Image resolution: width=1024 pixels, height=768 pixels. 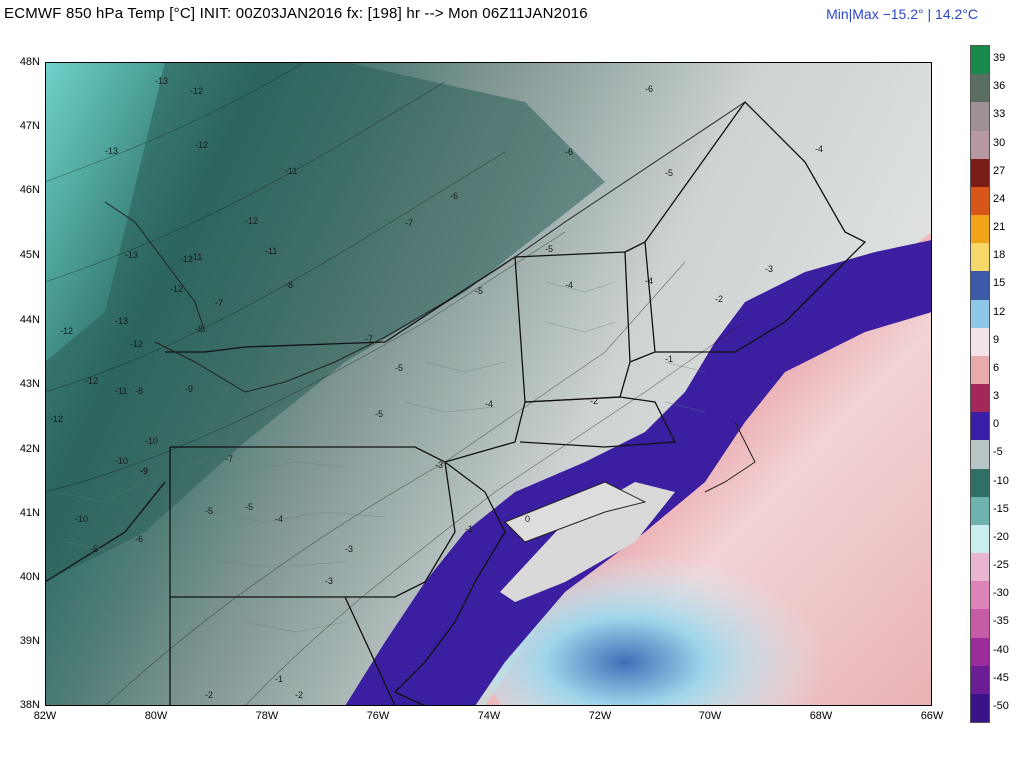 What do you see at coordinates (121, 461) in the screenshot?
I see `contour-label: -10` at bounding box center [121, 461].